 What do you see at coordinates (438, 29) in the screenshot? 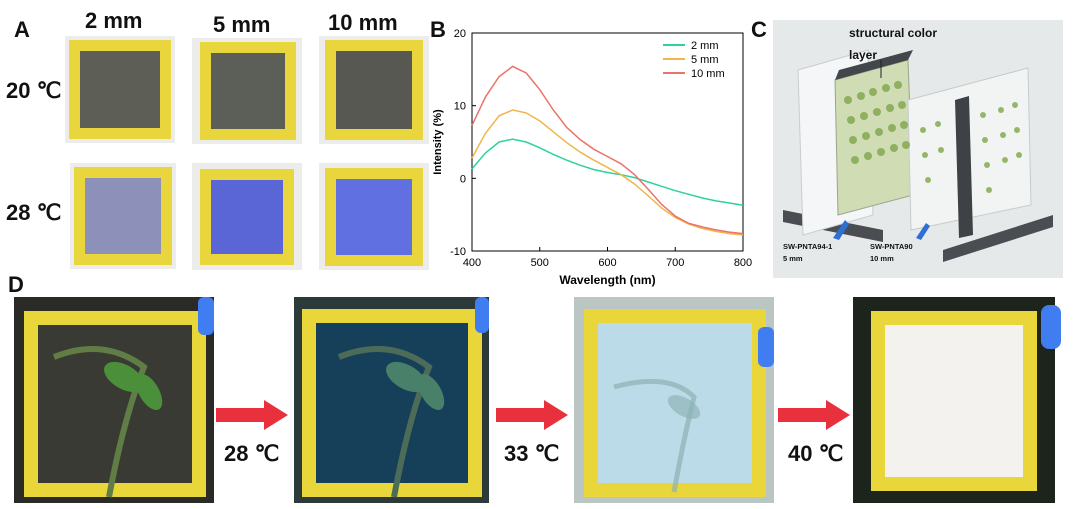
I see `panel-label-b: B` at bounding box center [438, 29].